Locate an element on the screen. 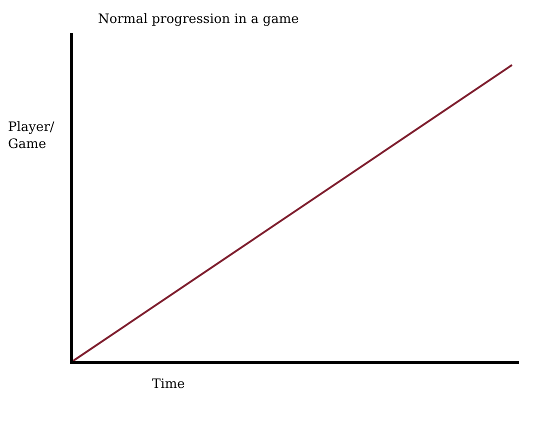  chart-title: Normal progression in a game is located at coordinates (199, 19).